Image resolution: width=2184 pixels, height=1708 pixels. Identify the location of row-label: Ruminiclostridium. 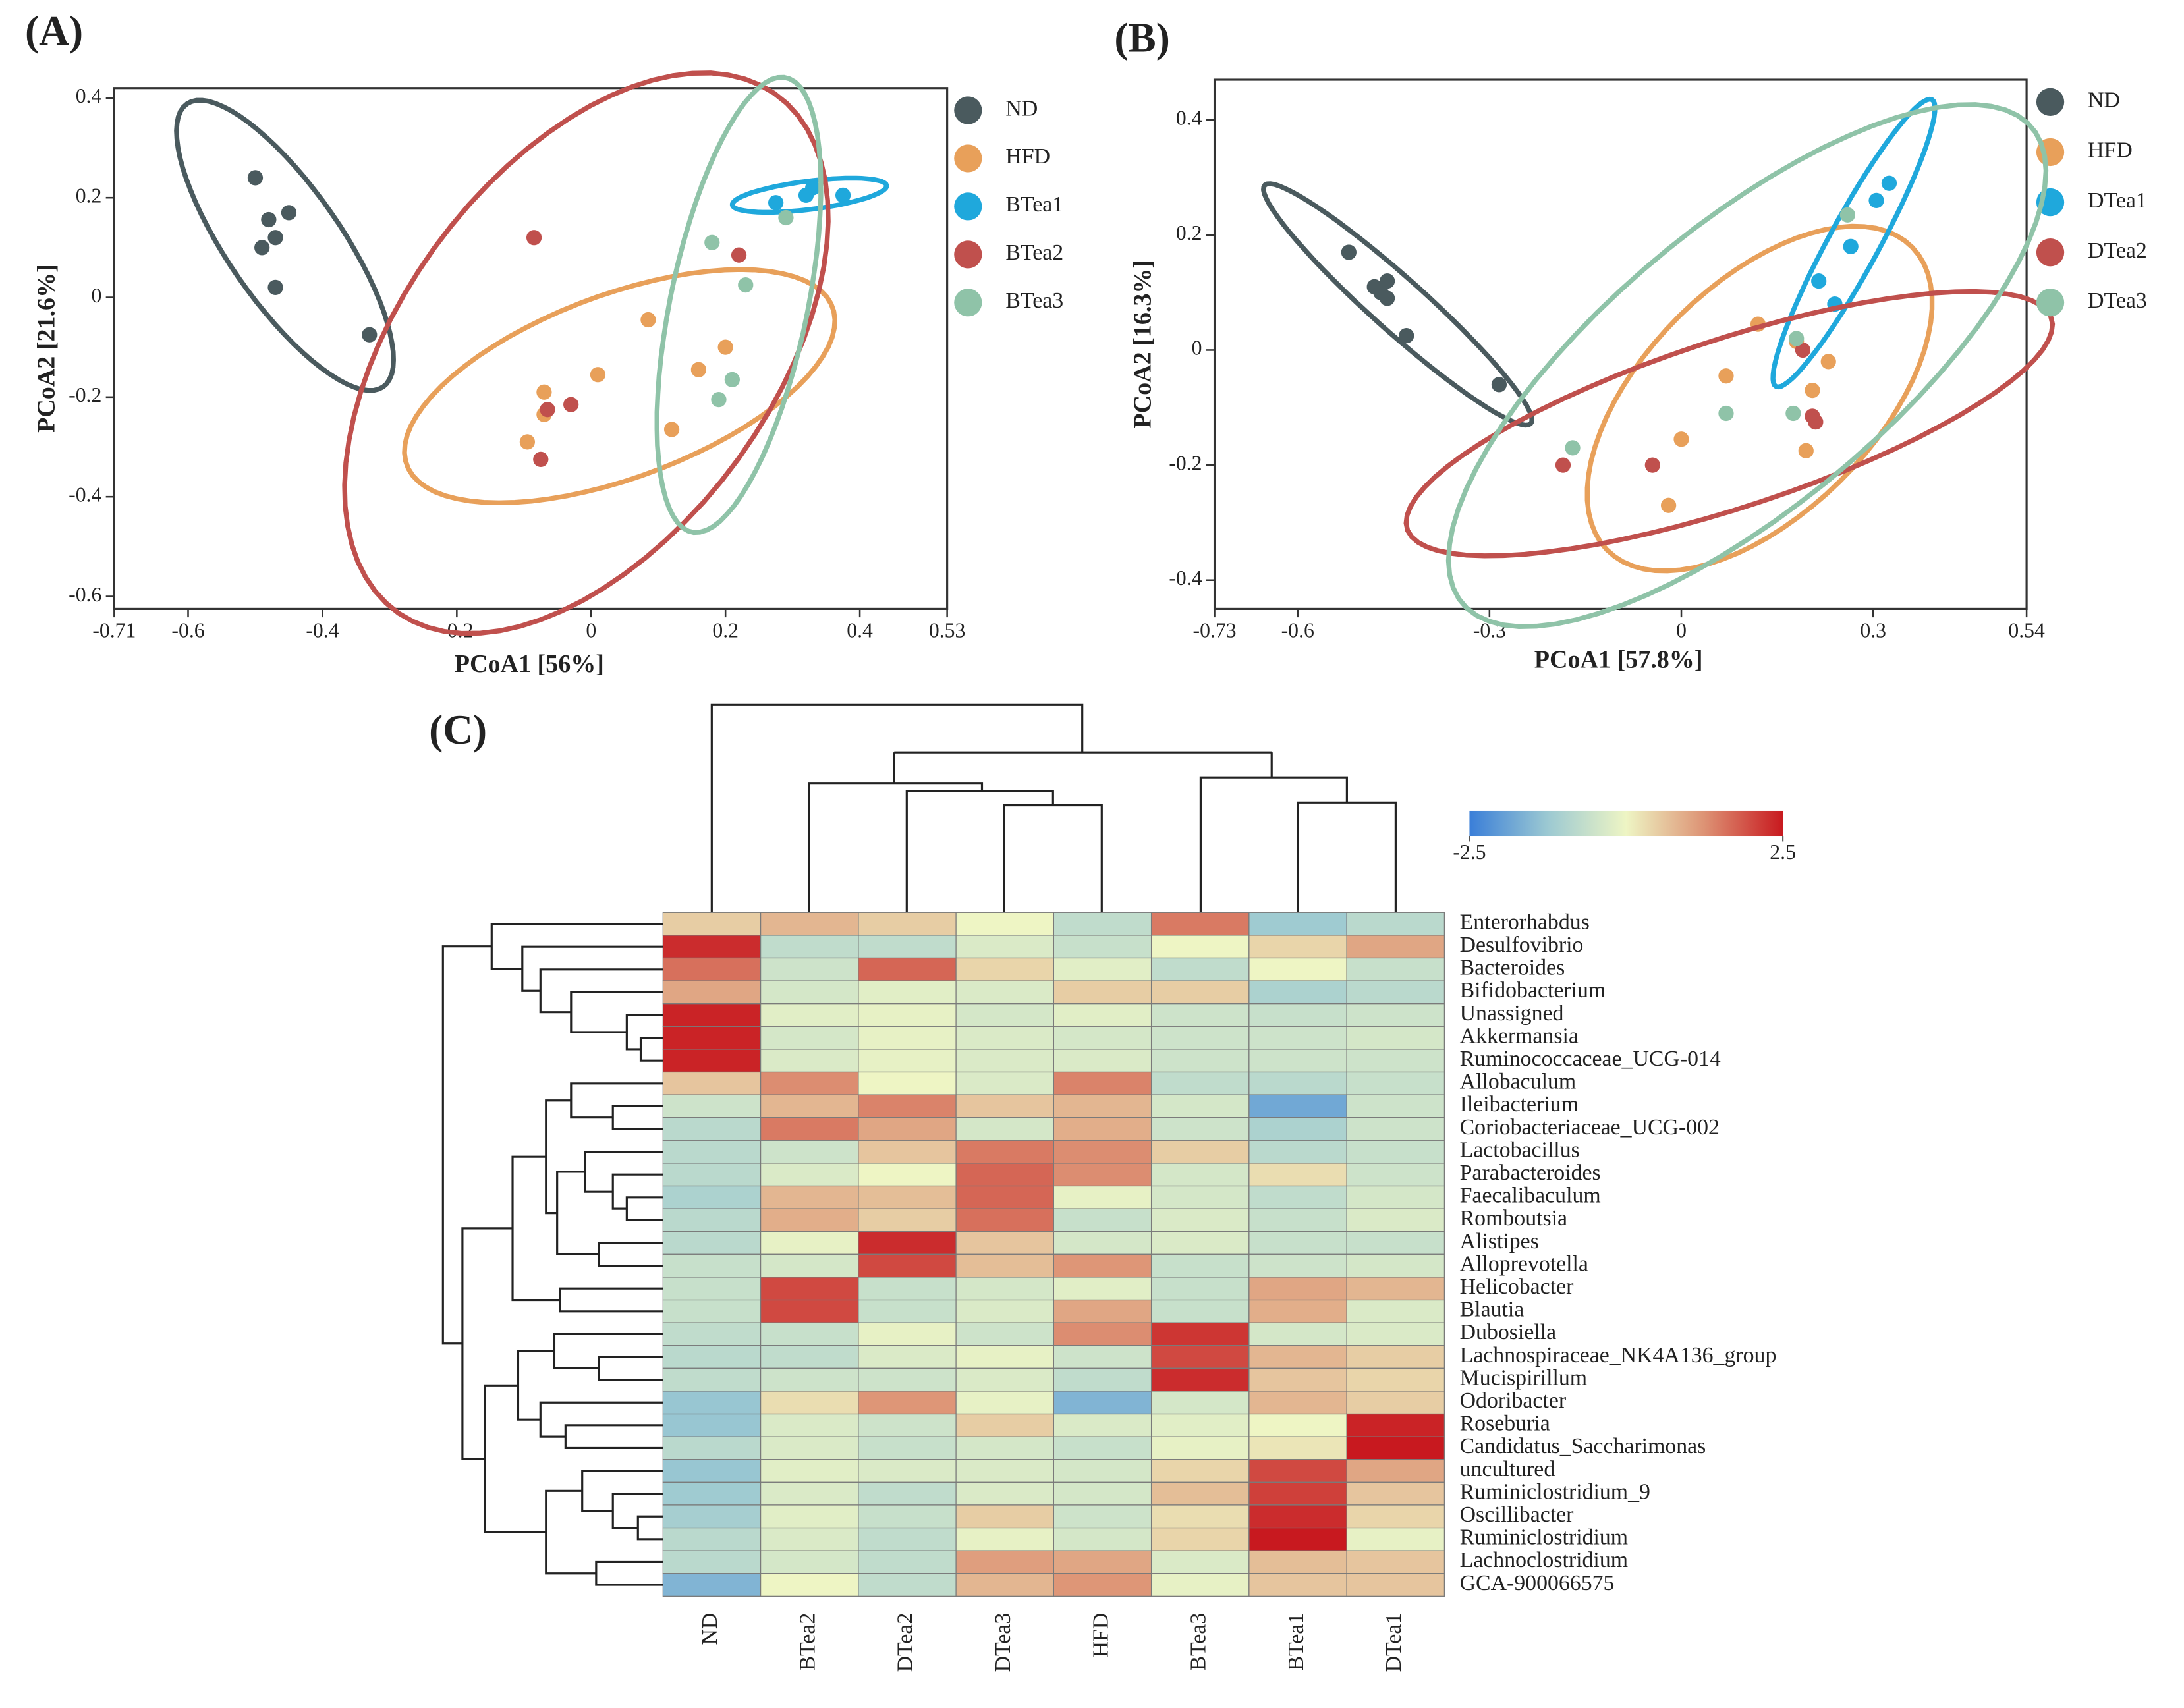
(1544, 1538).